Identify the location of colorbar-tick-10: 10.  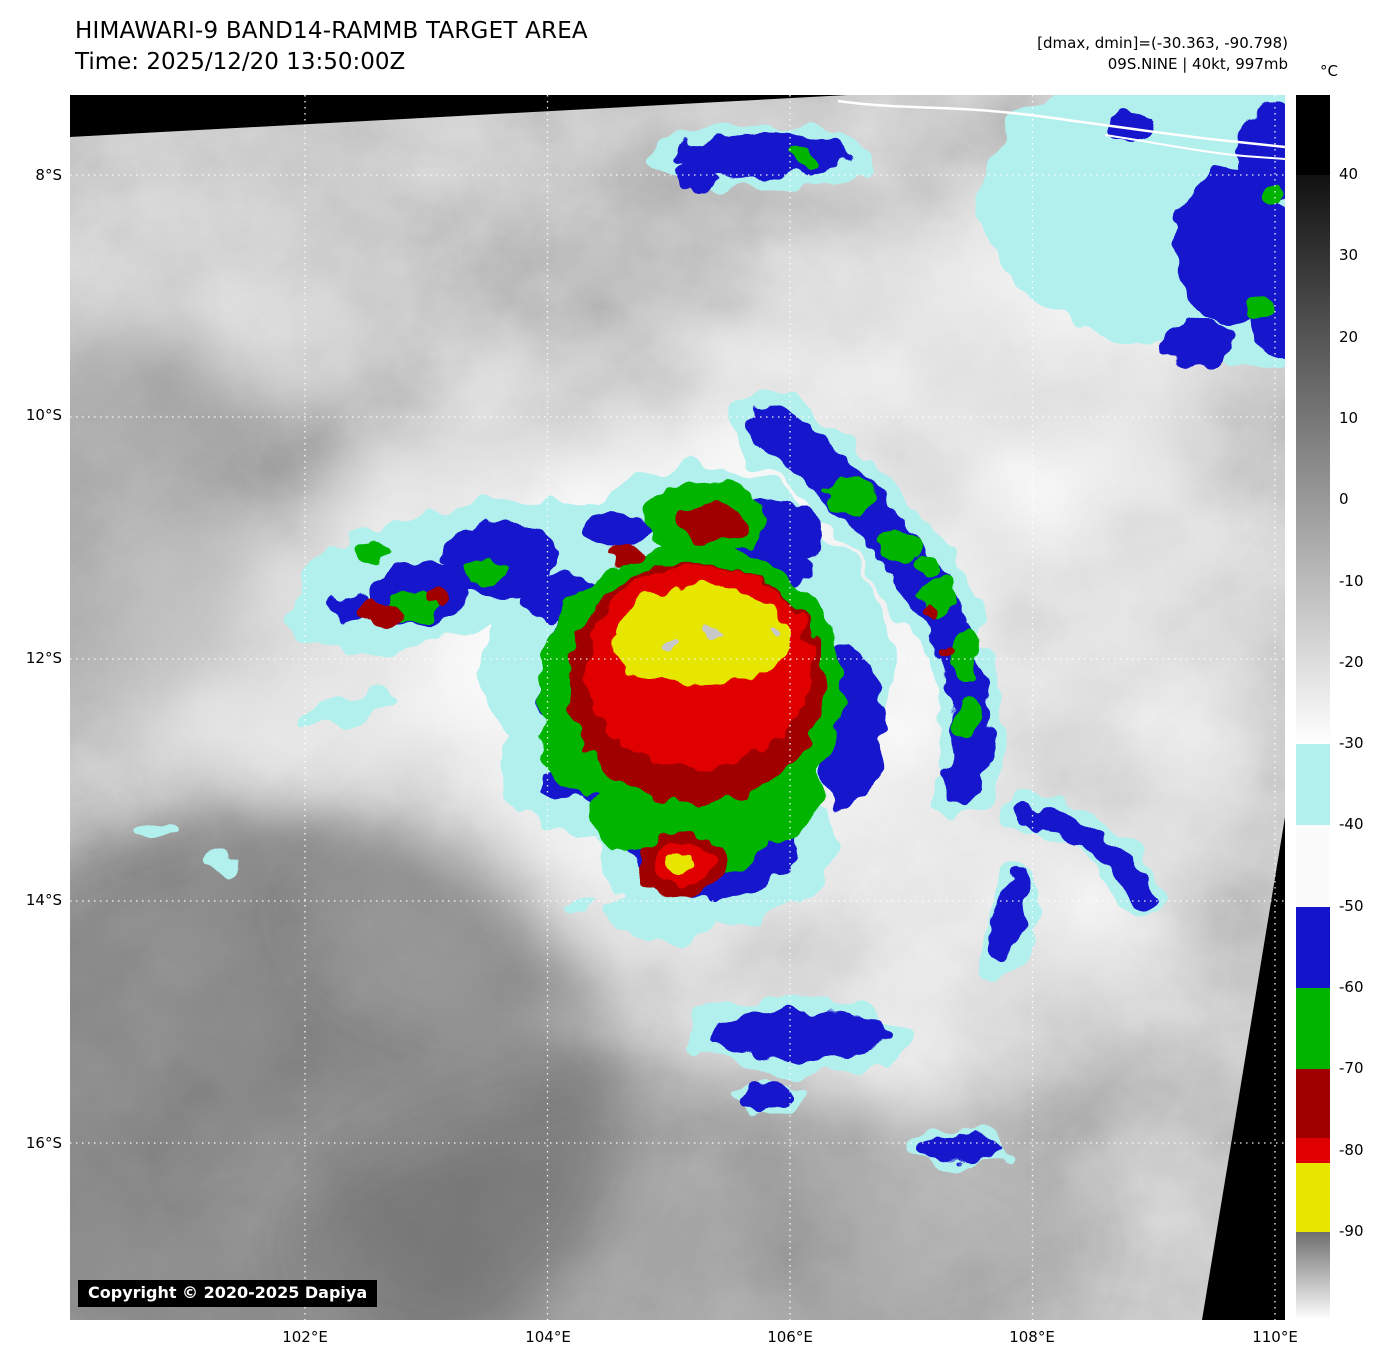
(1349, 418).